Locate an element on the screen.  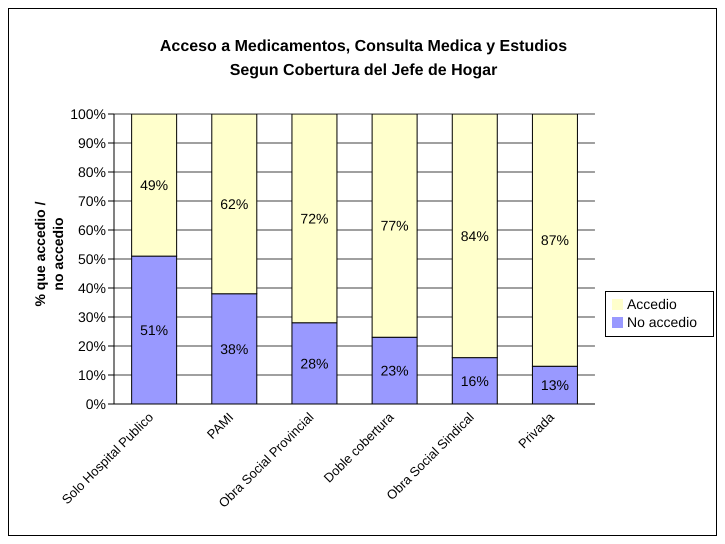
y-tick-label: 50% is located at coordinates (92, 258).